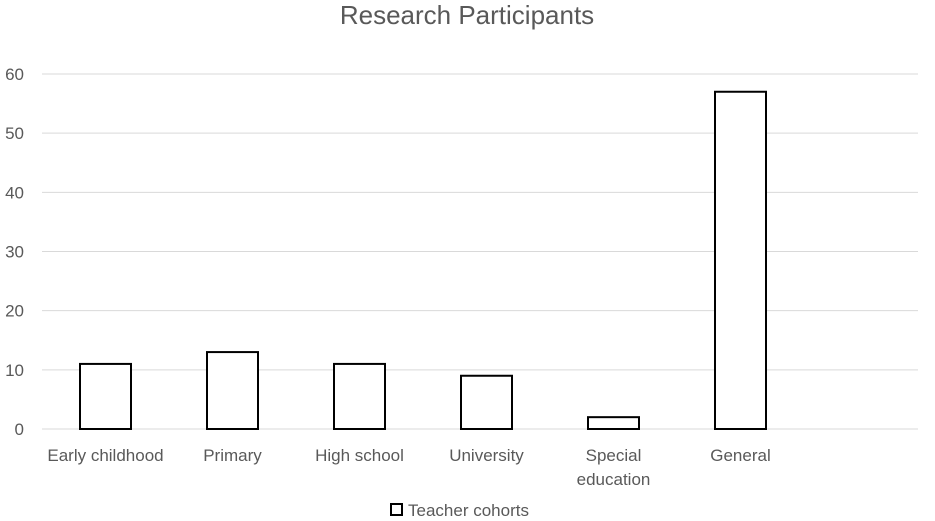 This screenshot has width=935, height=521. Describe the element at coordinates (14, 74) in the screenshot. I see `y-tick-label: 60` at that location.